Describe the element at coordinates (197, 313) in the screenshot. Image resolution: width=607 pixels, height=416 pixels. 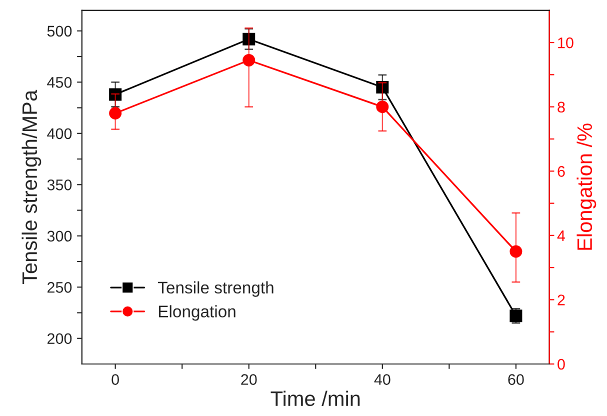
I see `legend-label: Elongation` at that location.